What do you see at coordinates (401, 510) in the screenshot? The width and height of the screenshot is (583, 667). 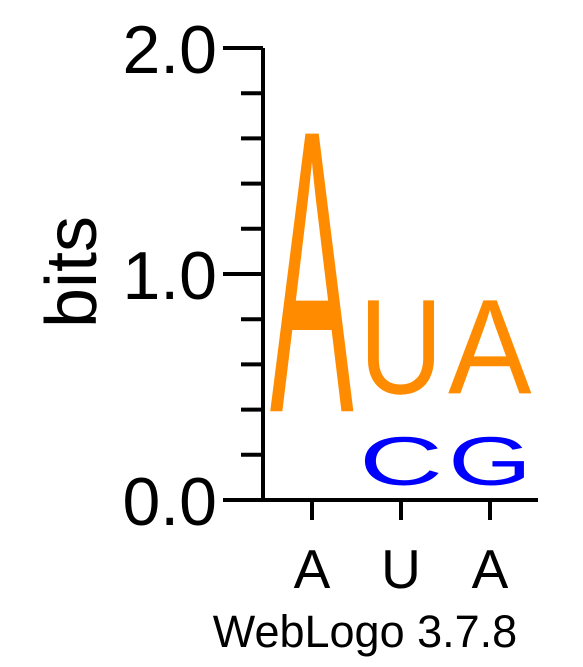 I see `x-axis-ticks` at bounding box center [401, 510].